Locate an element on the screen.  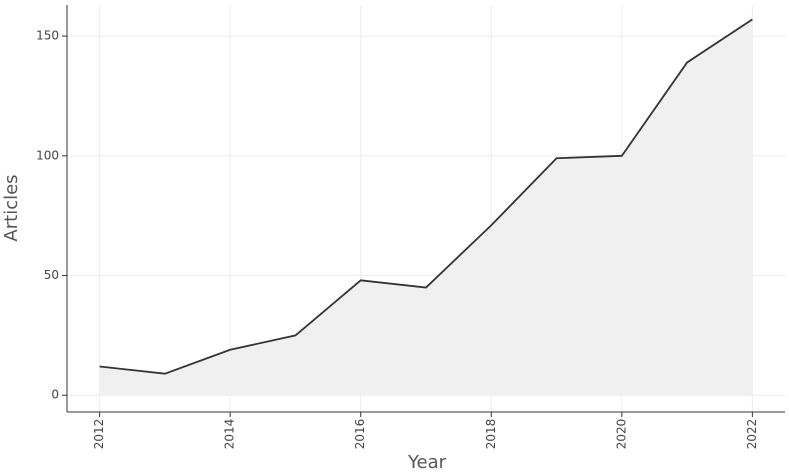
y-tick-label: 100 is located at coordinates (47, 155).